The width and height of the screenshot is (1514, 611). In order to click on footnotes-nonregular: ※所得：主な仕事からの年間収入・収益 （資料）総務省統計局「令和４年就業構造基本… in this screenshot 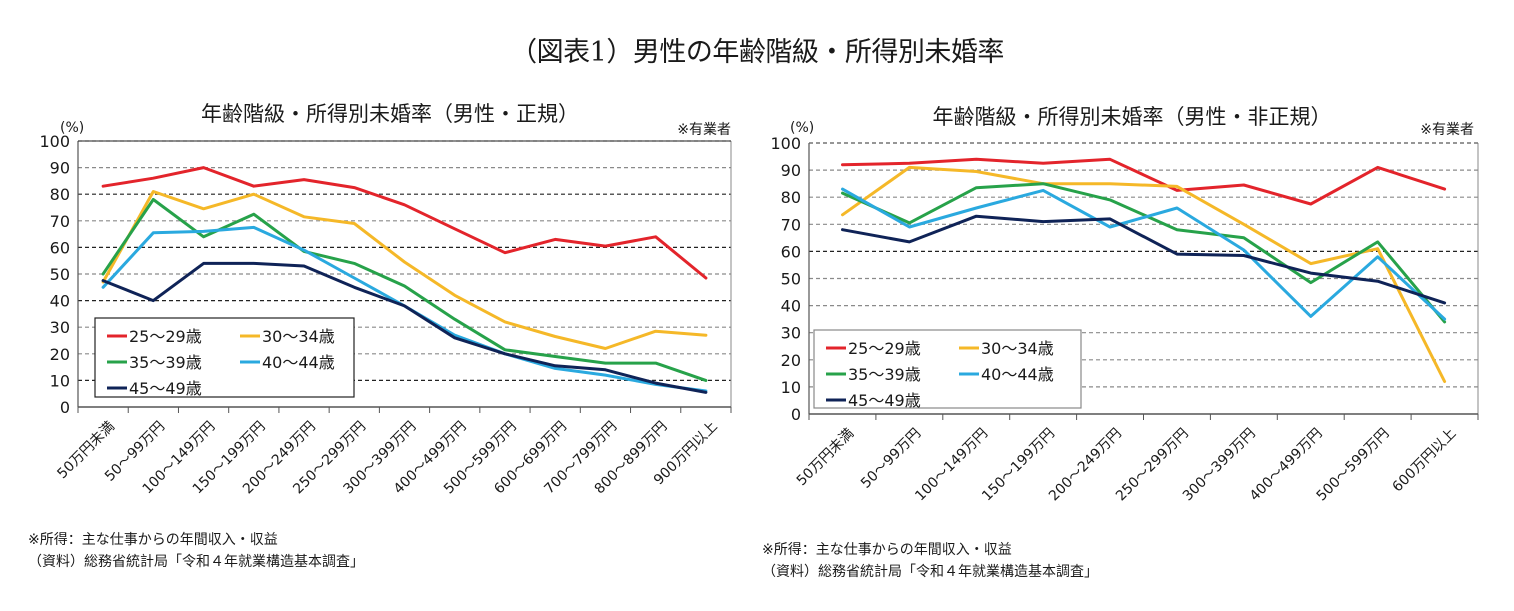, I will do `click(930, 561)`.